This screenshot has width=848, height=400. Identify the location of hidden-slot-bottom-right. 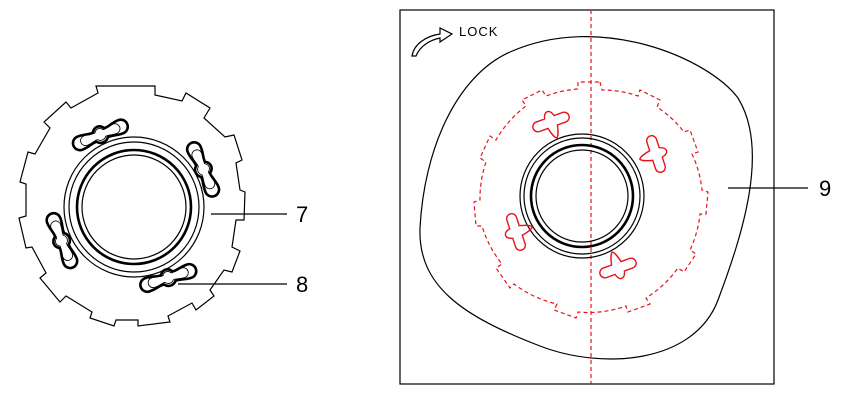
(617, 265).